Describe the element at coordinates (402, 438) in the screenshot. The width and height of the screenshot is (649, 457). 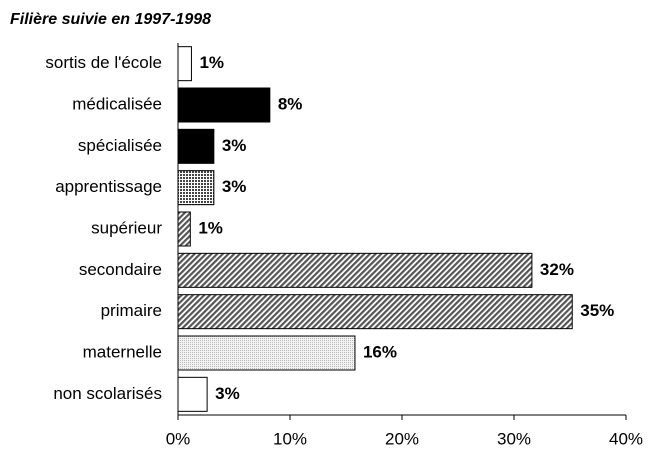
I see `x-tick-label: 20%` at that location.